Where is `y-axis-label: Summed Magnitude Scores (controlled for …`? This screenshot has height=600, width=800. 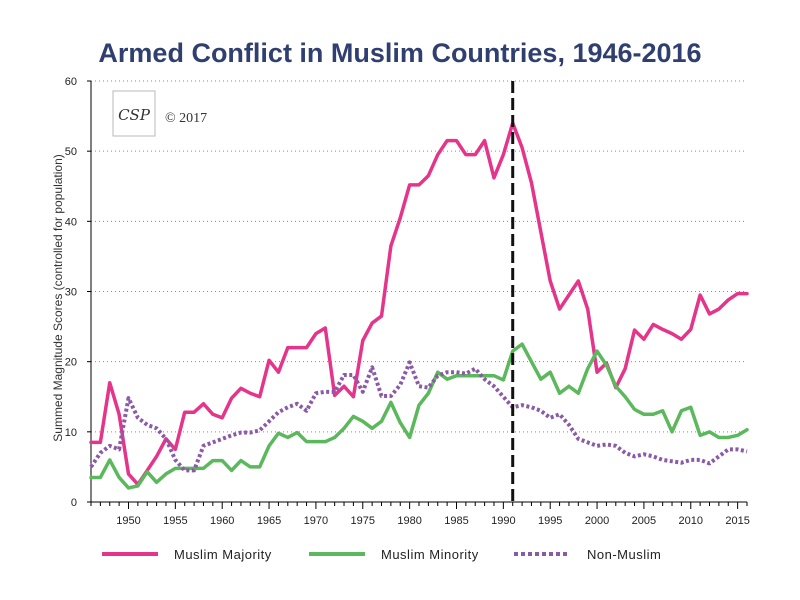
y-axis-label: Summed Magnitude Scores (controlled for … is located at coordinates (58, 297).